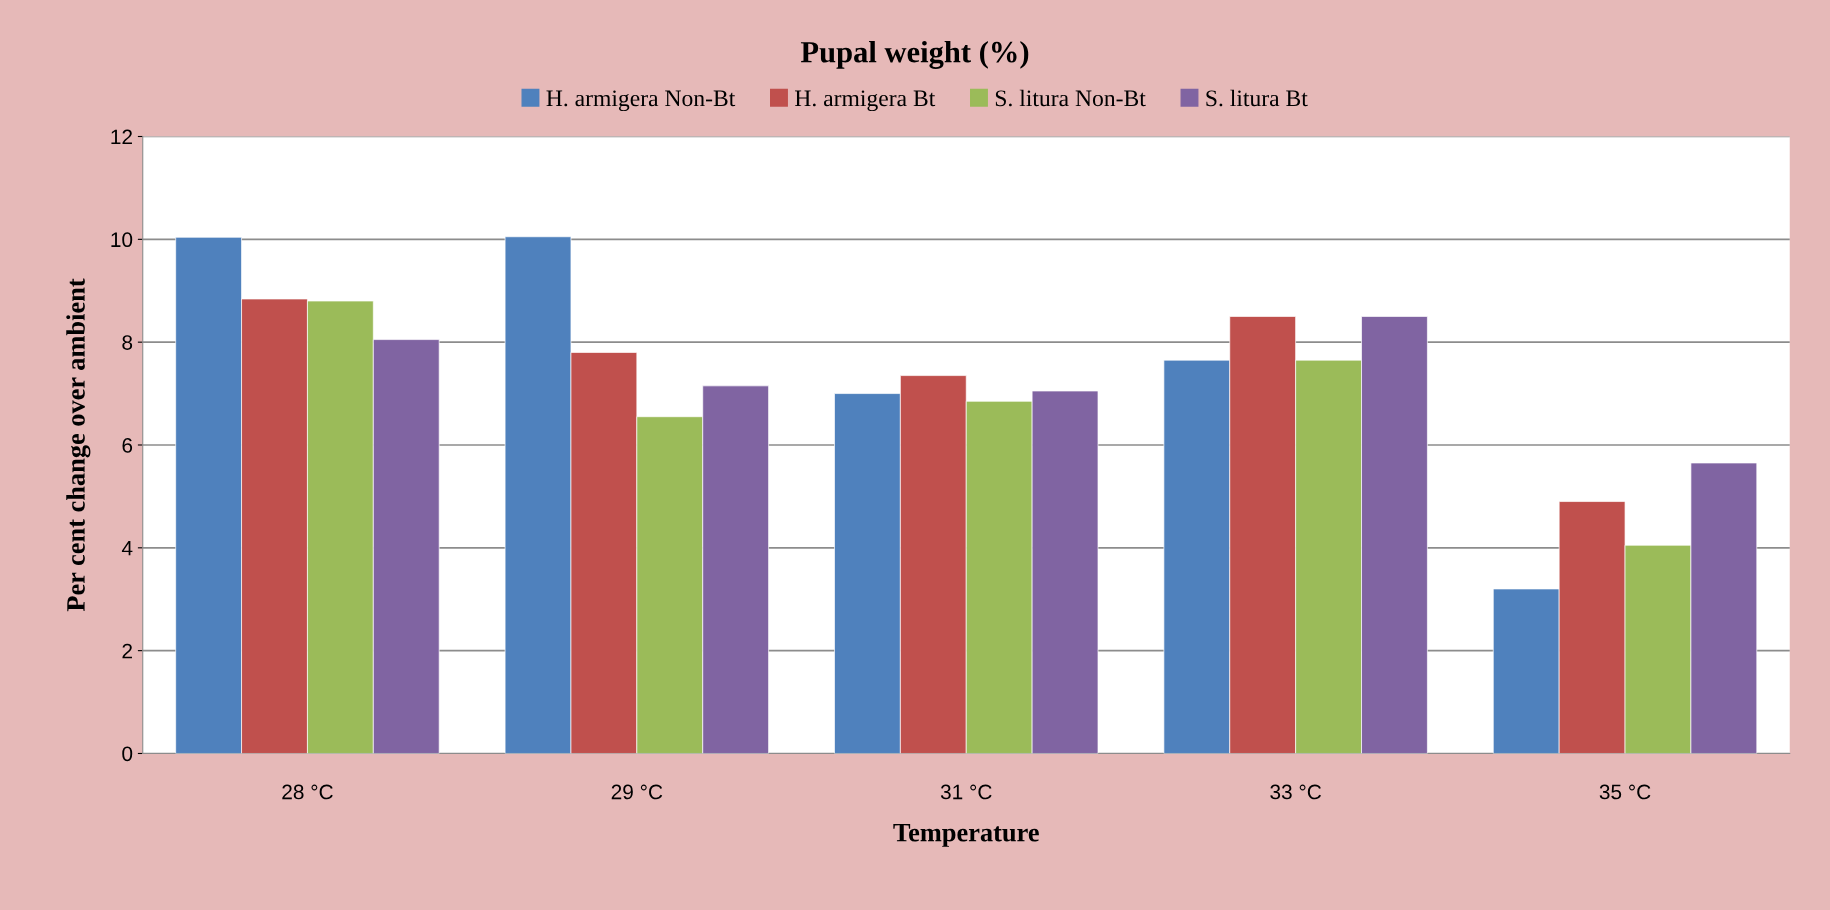 This screenshot has width=1830, height=910. Describe the element at coordinates (966, 835) in the screenshot. I see `x-axis-title: Temperature` at that location.